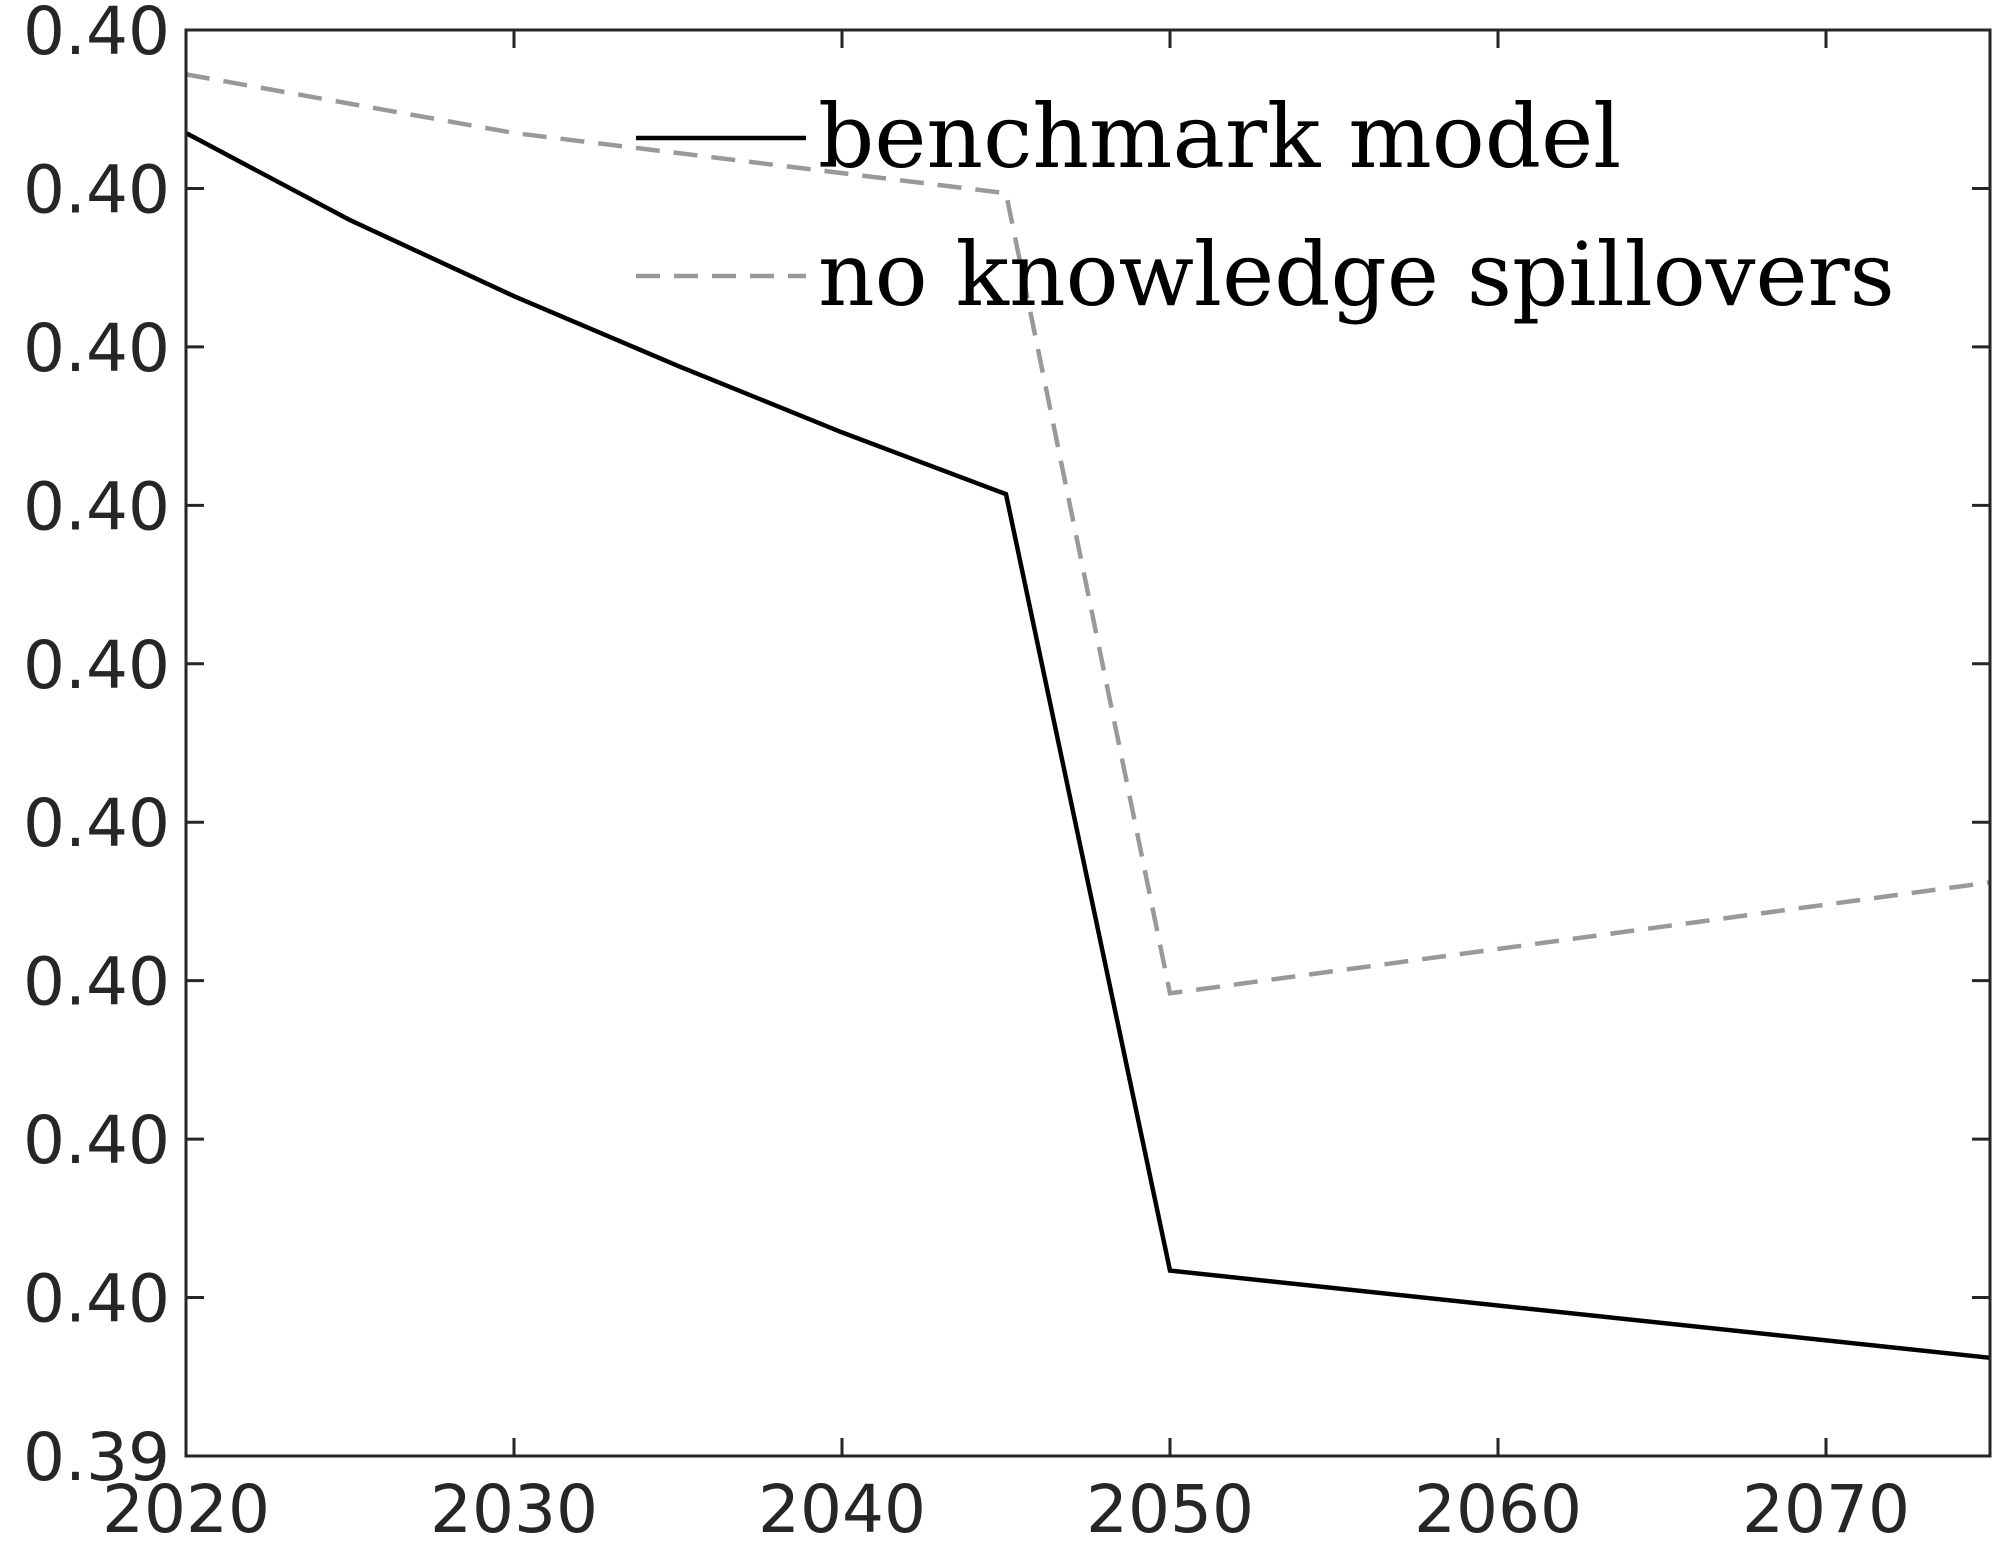 The height and width of the screenshot is (1554, 1996). What do you see at coordinates (842, 1509) in the screenshot?
I see `x-tick-label: 2040` at bounding box center [842, 1509].